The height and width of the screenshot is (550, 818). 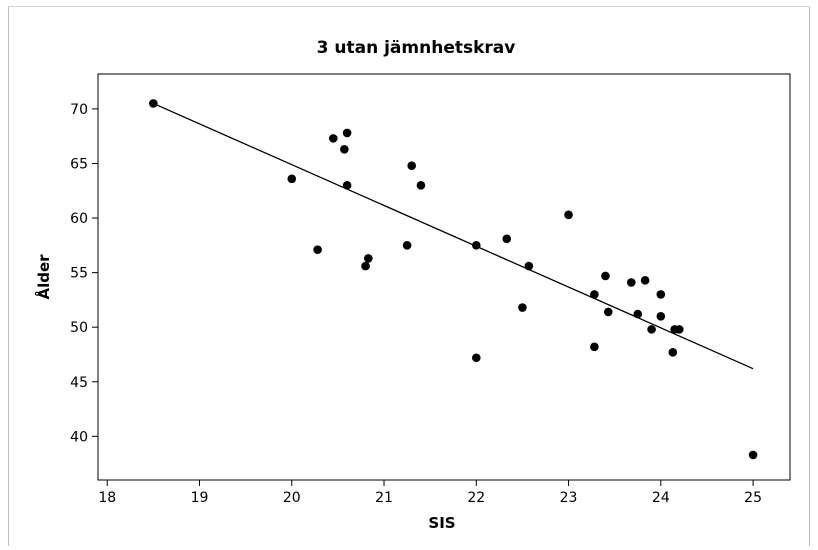 What do you see at coordinates (384, 498) in the screenshot?
I see `x-tick-label: 21` at bounding box center [384, 498].